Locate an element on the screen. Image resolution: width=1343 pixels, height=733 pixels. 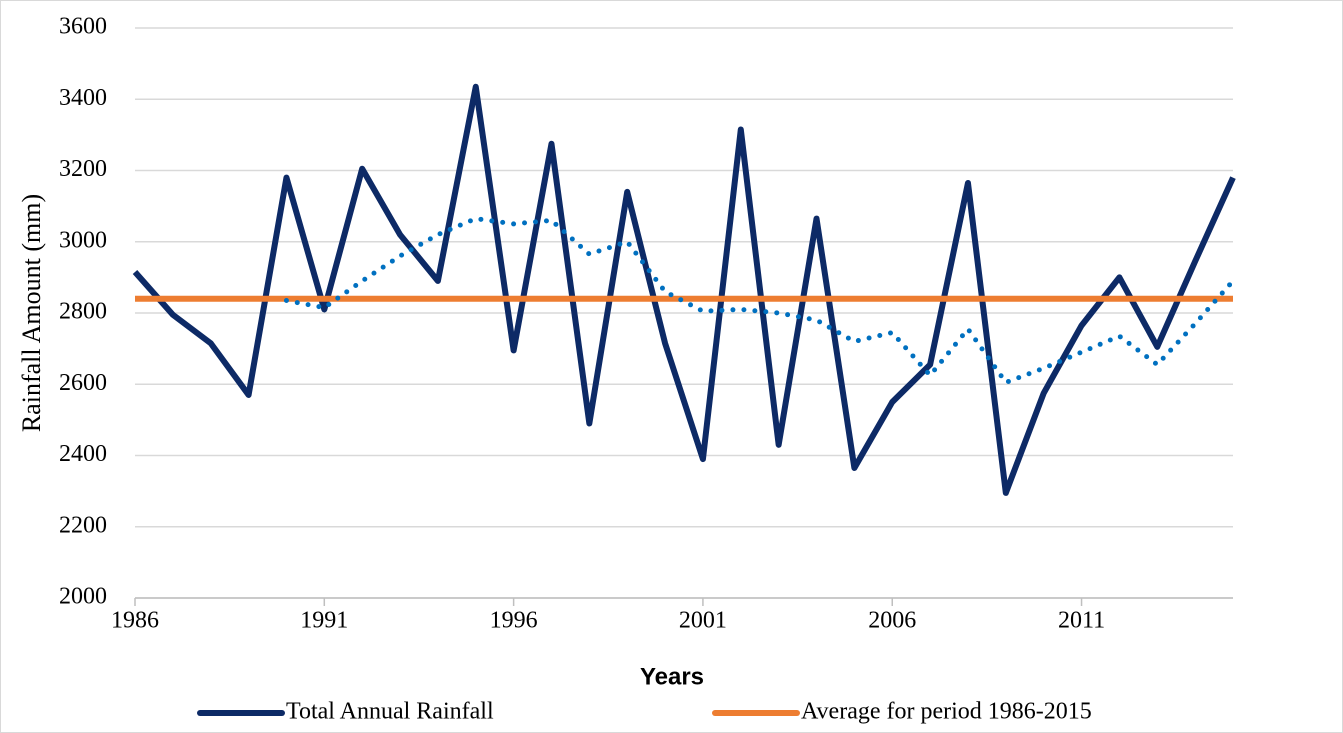
y-tick-label: 2400 is located at coordinates (83, 454).